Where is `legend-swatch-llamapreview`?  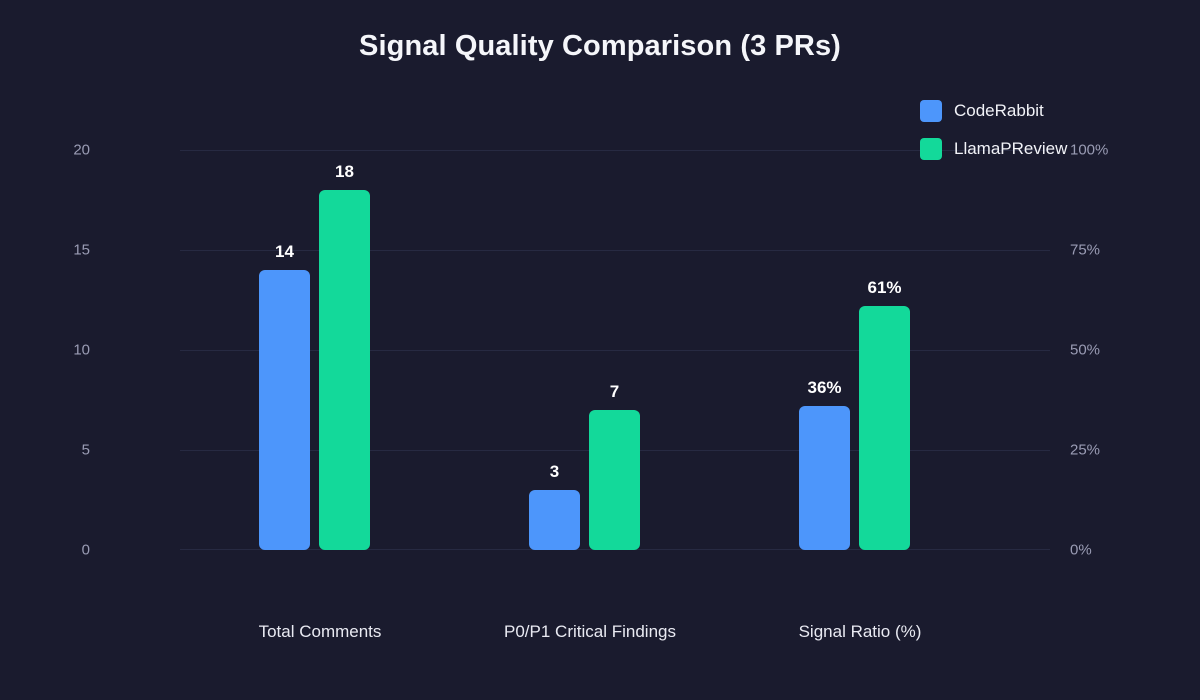 legend-swatch-llamapreview is located at coordinates (931, 149).